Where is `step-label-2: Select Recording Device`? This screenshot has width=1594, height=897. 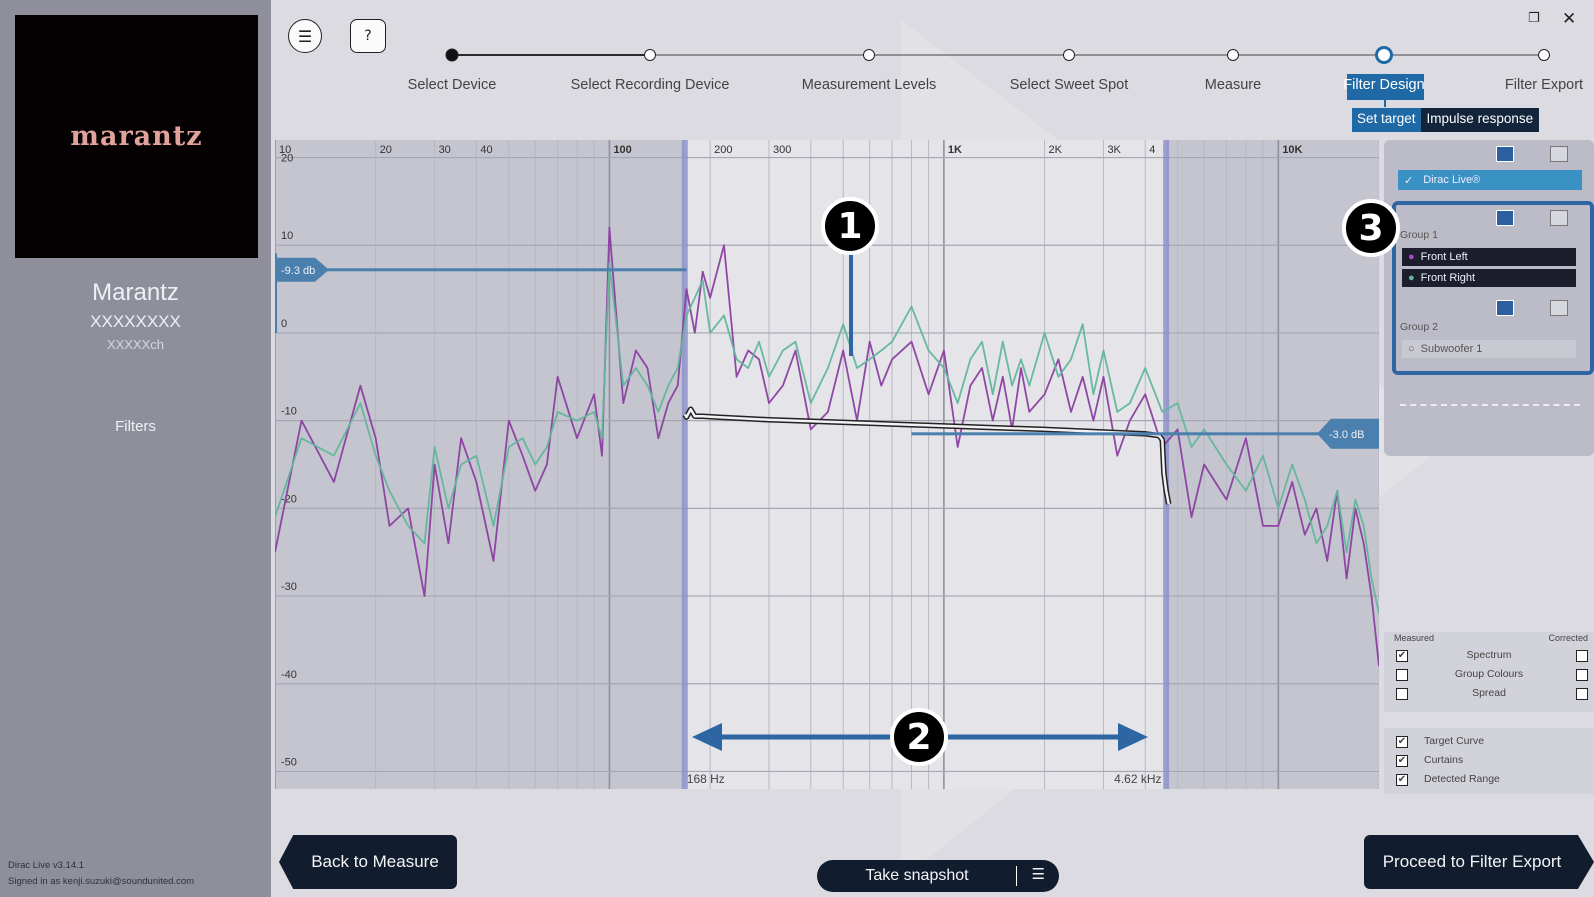
step-label-2: Select Recording Device is located at coordinates (650, 85).